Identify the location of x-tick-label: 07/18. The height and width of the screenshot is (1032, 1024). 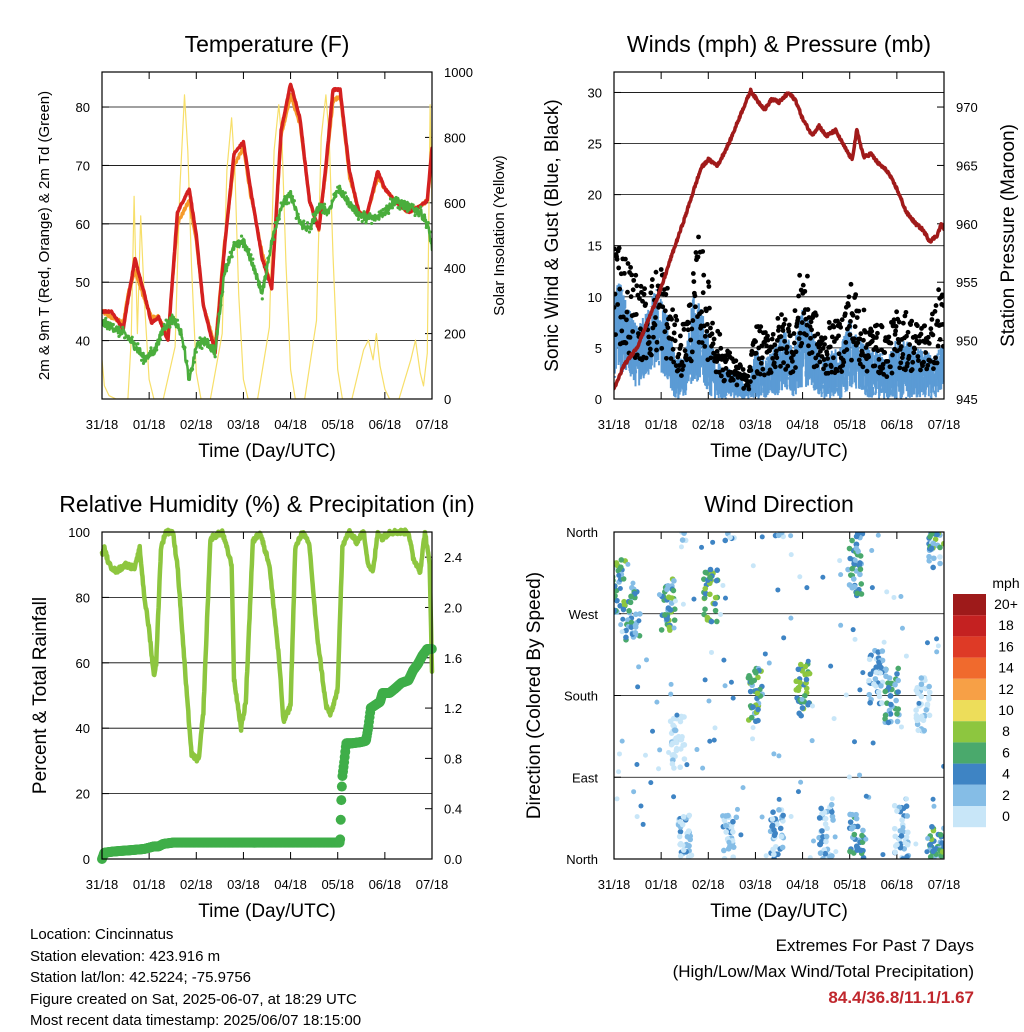
(944, 424).